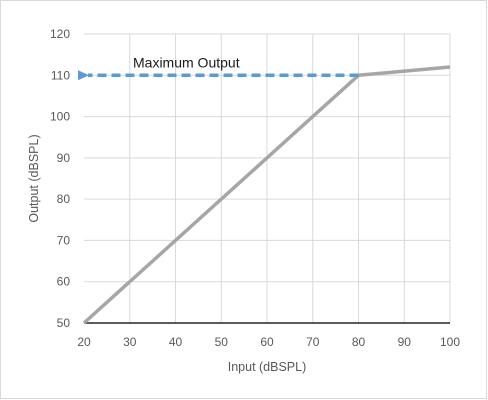  I want to click on x-tick-label: 90, so click(405, 342).